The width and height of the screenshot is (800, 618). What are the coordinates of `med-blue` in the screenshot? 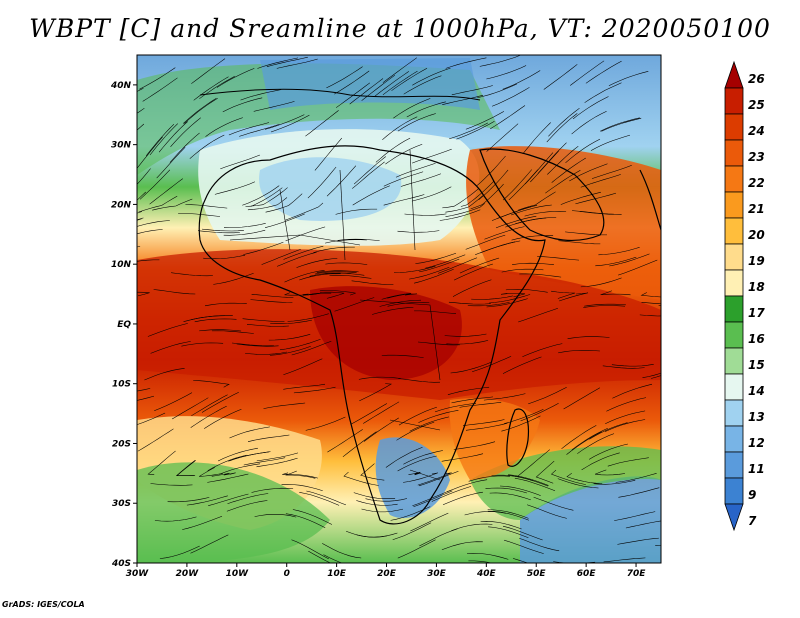 It's located at (370, 84).